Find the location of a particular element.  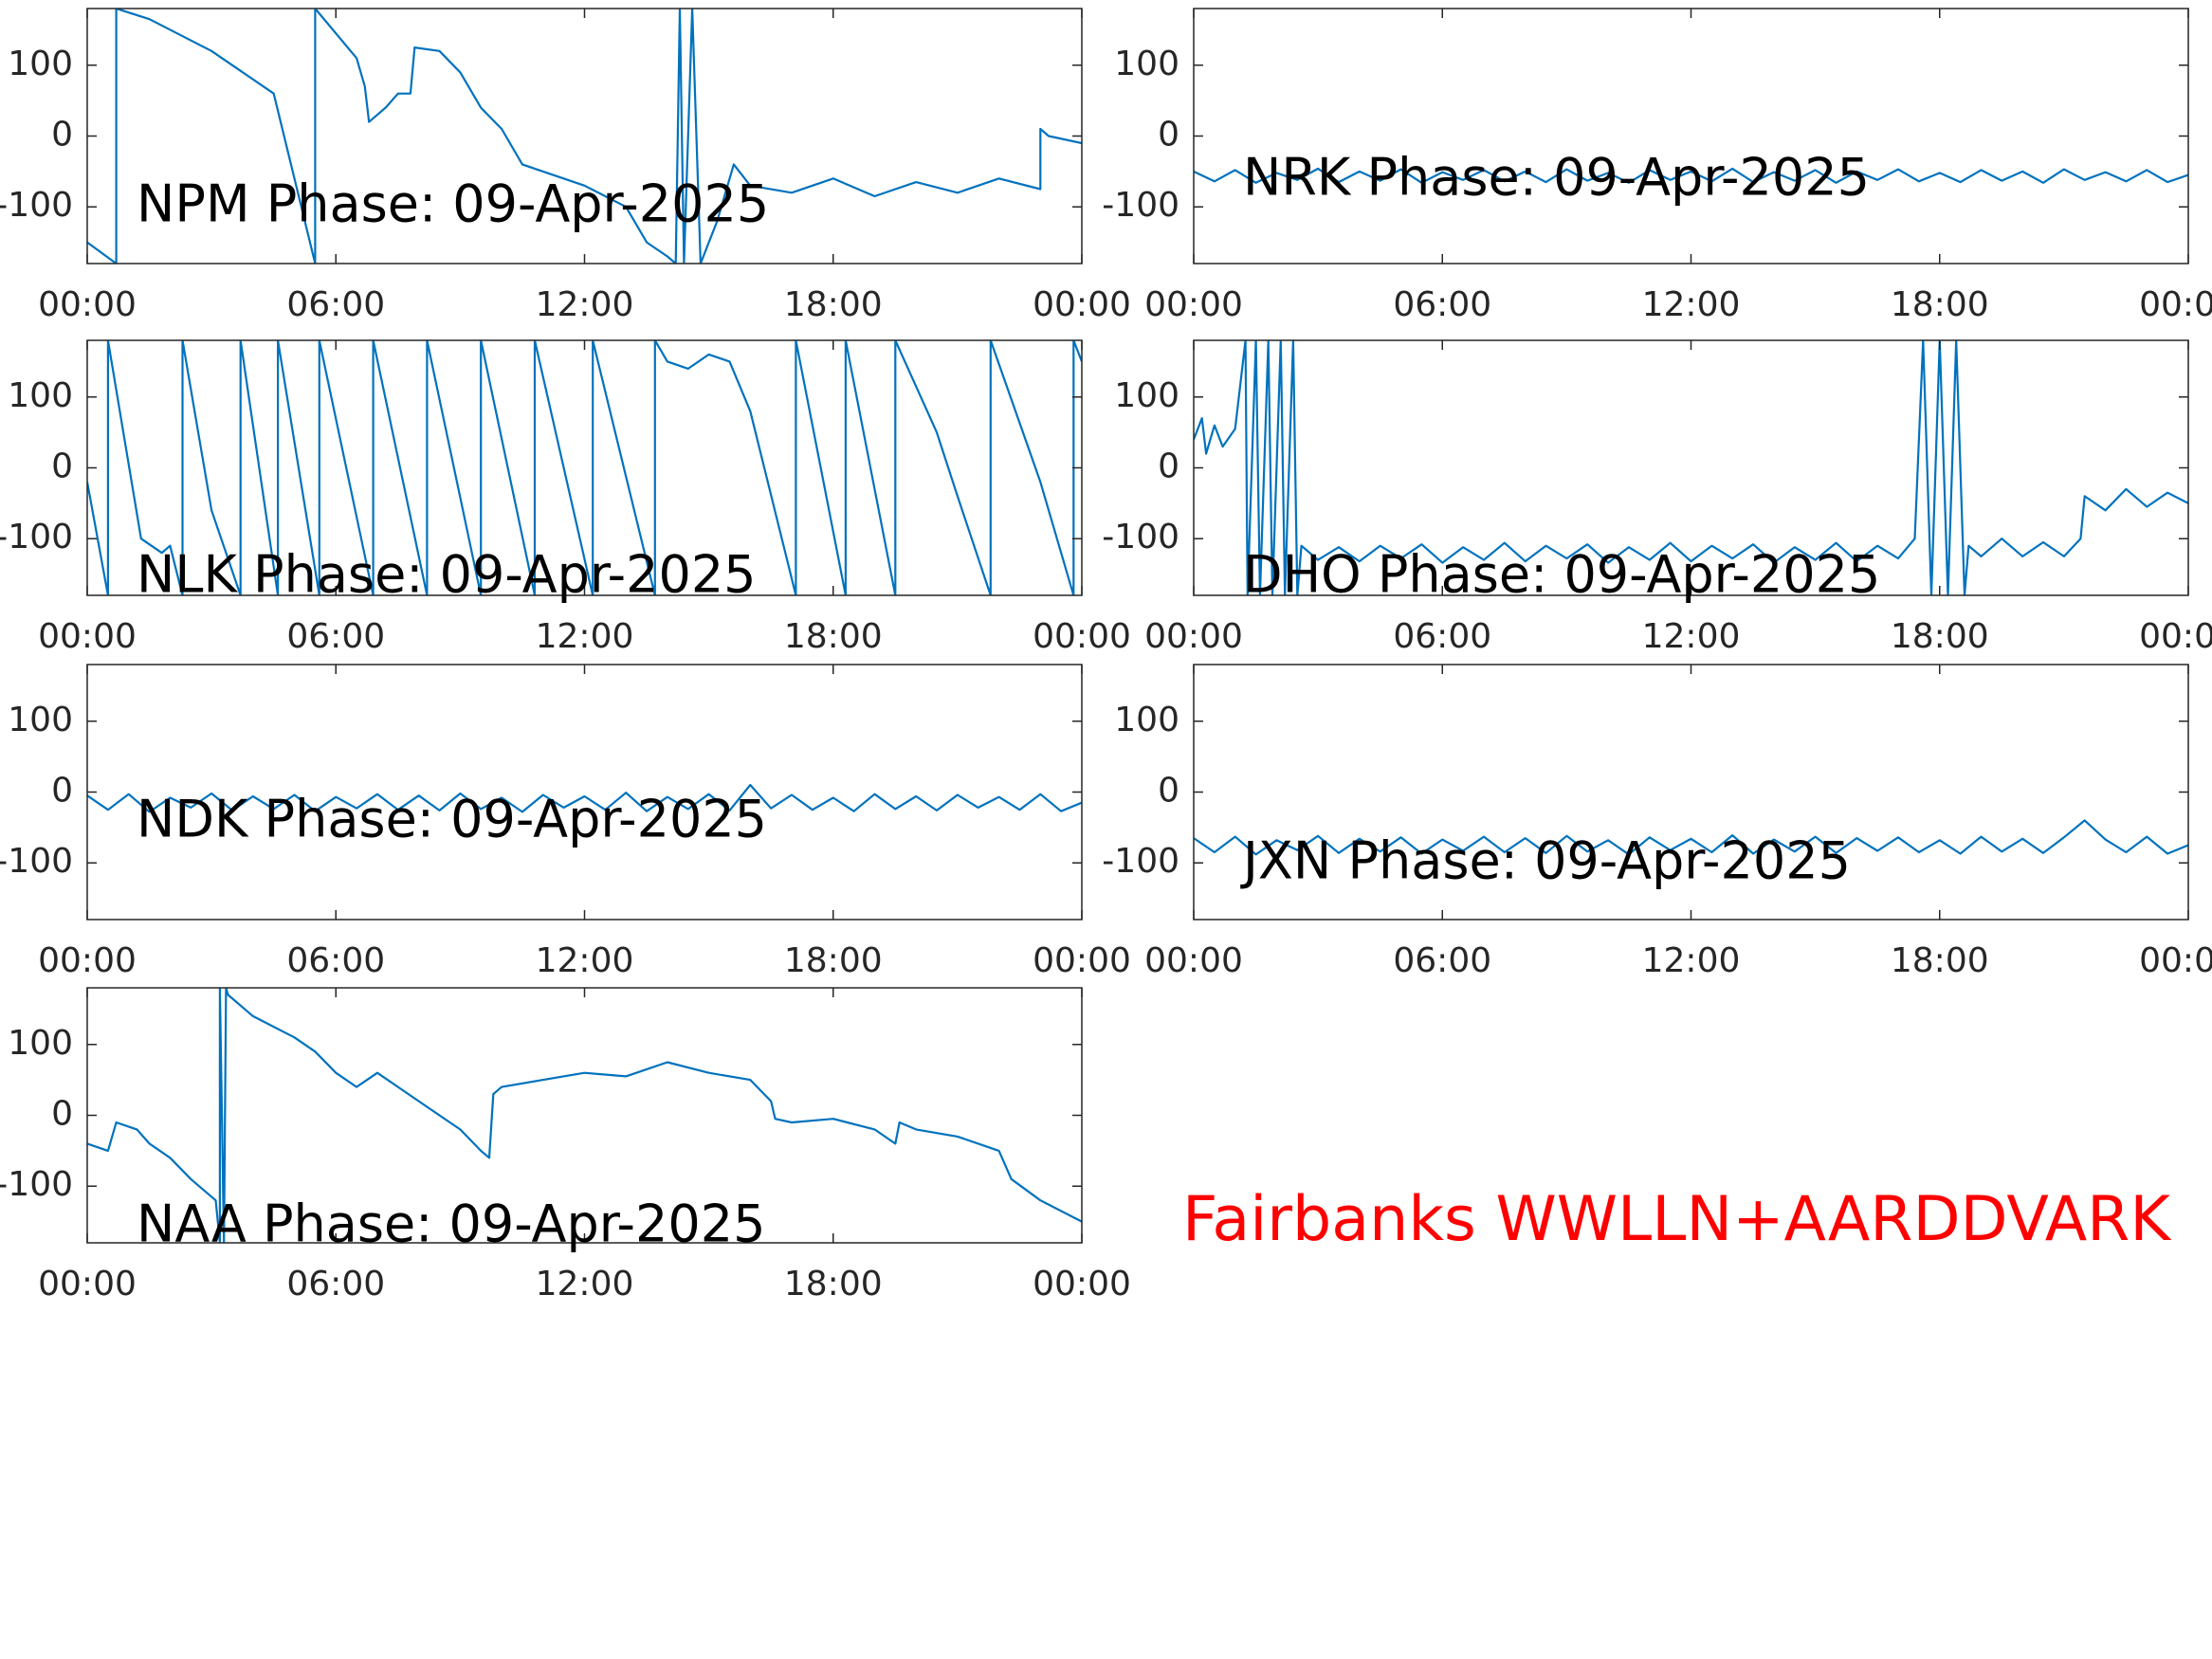

panel-title: JXN Phase: 09-Apr-2025 is located at coordinates (1545, 861).